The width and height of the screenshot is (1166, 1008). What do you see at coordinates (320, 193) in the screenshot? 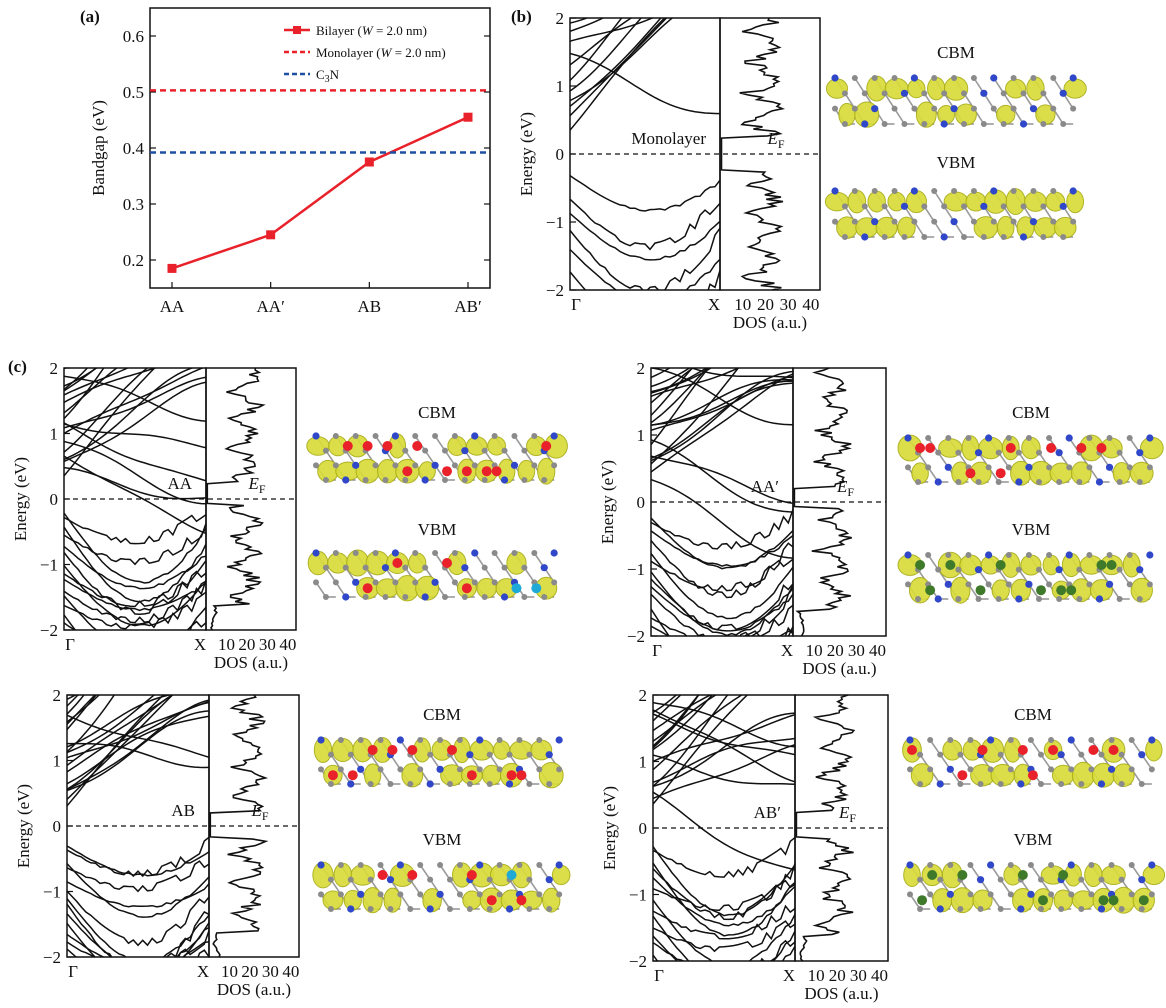
I see `series-line-bilayer` at bounding box center [320, 193].